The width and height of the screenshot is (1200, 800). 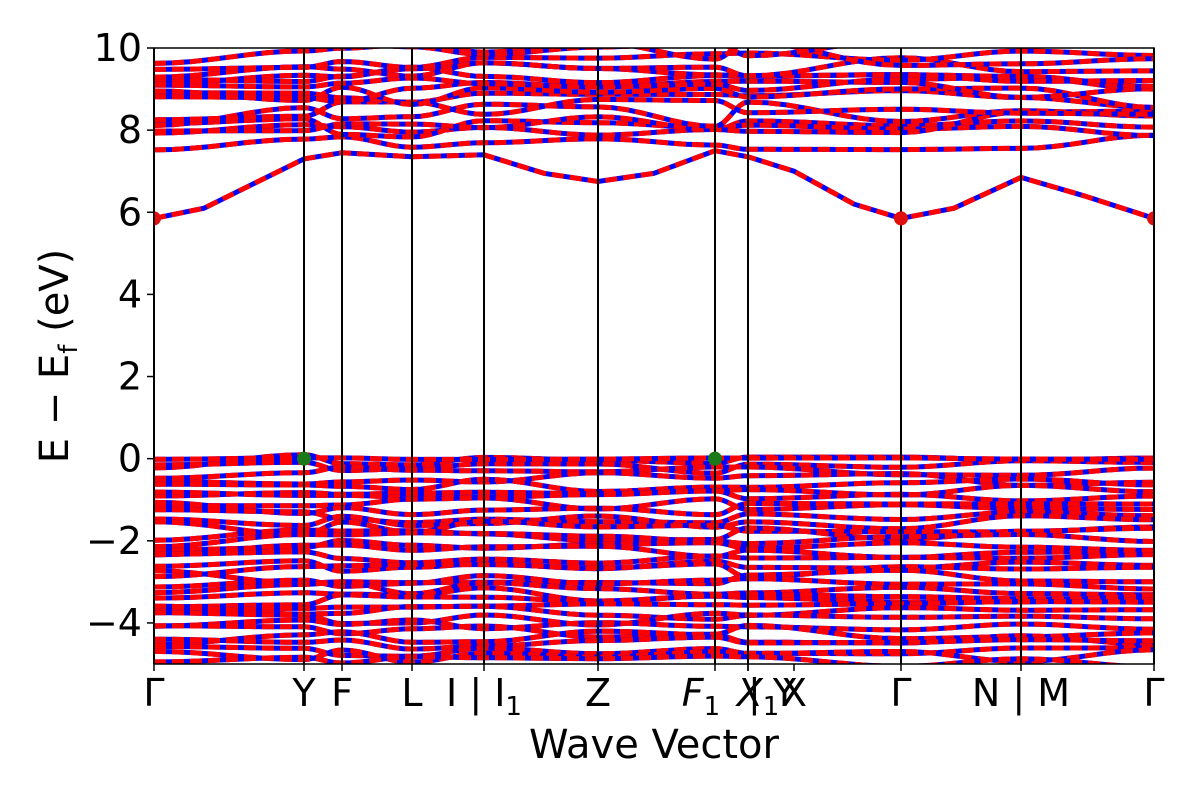 I want to click on y-tick-label: −2, so click(x=114, y=541).